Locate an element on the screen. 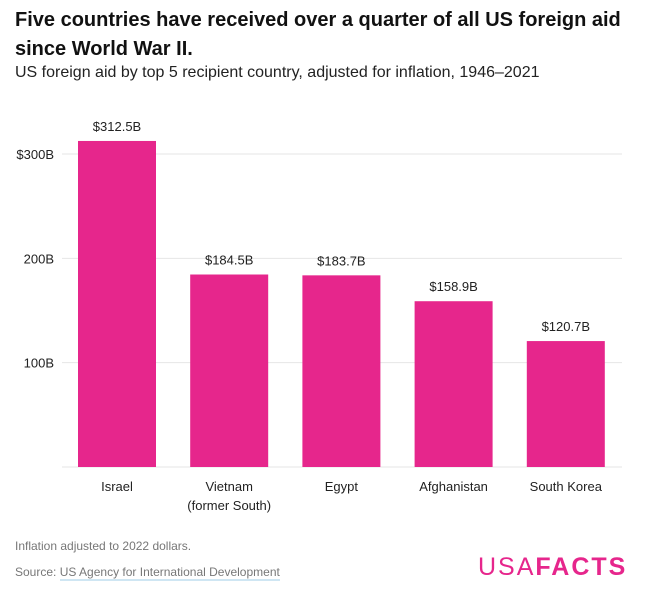 This screenshot has width=650, height=596. logo-light: USA is located at coordinates (507, 567).